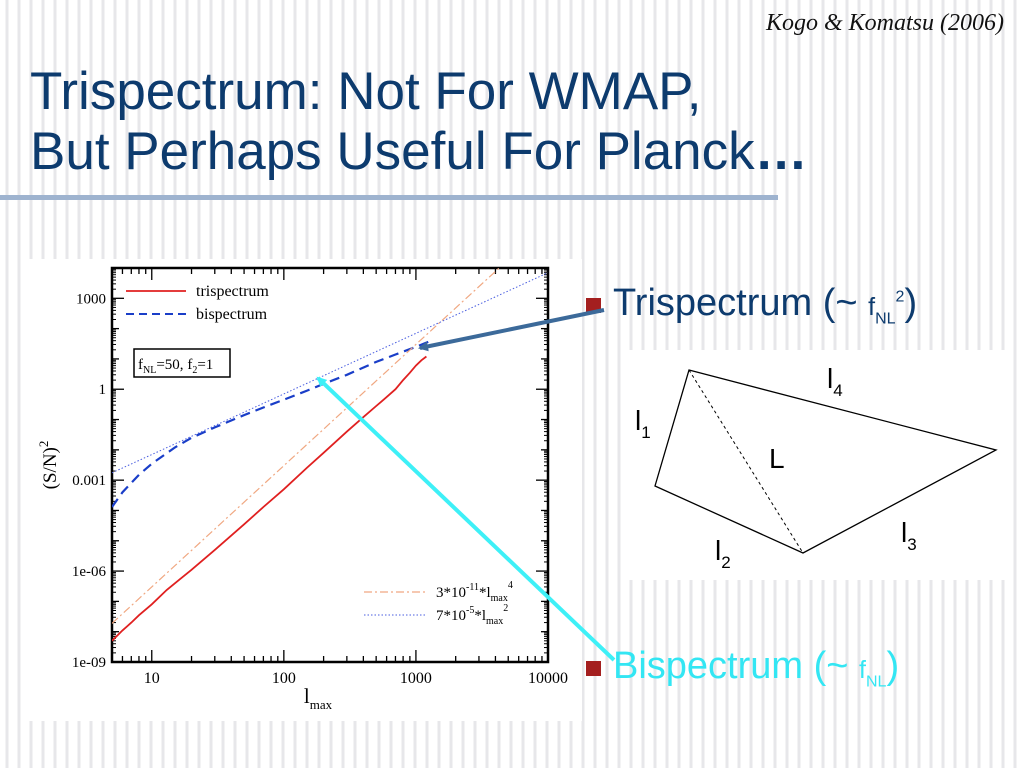 This screenshot has height=768, width=1024. Describe the element at coordinates (909, 535) in the screenshot. I see `label-l3: l3` at that location.